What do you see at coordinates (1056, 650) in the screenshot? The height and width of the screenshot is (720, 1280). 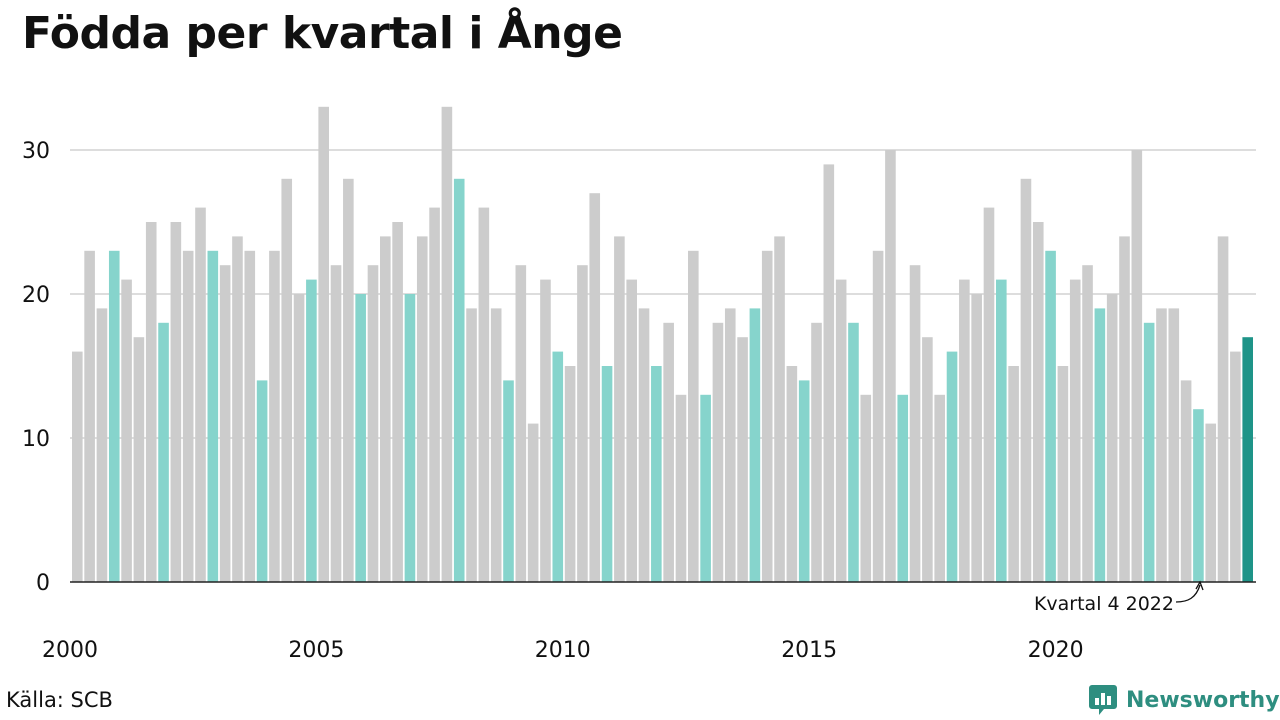 I see `x-tick-label: 2020` at bounding box center [1056, 650].